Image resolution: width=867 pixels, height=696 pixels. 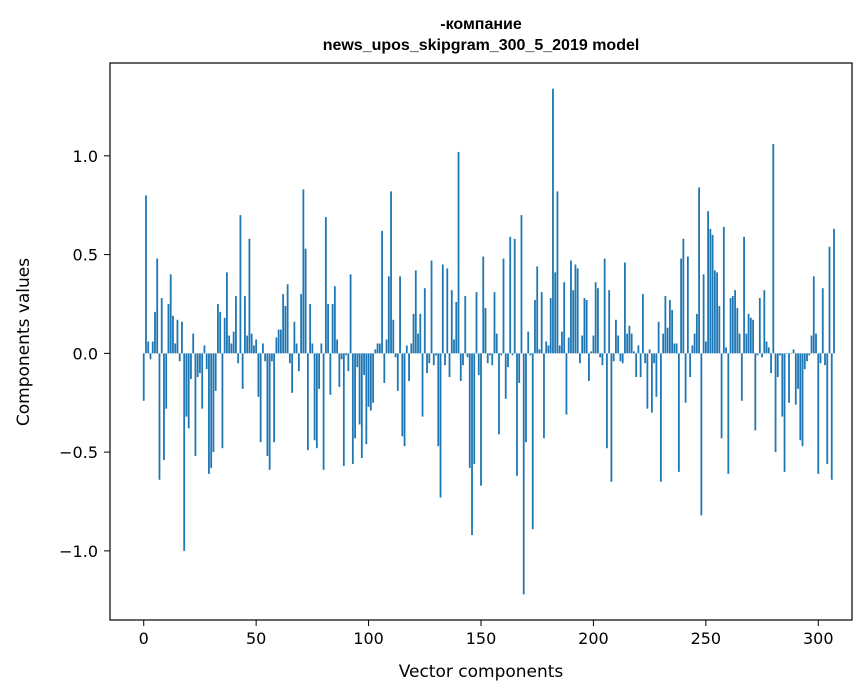 I want to click on y-tick-label: 0.0, so click(x=85, y=353).